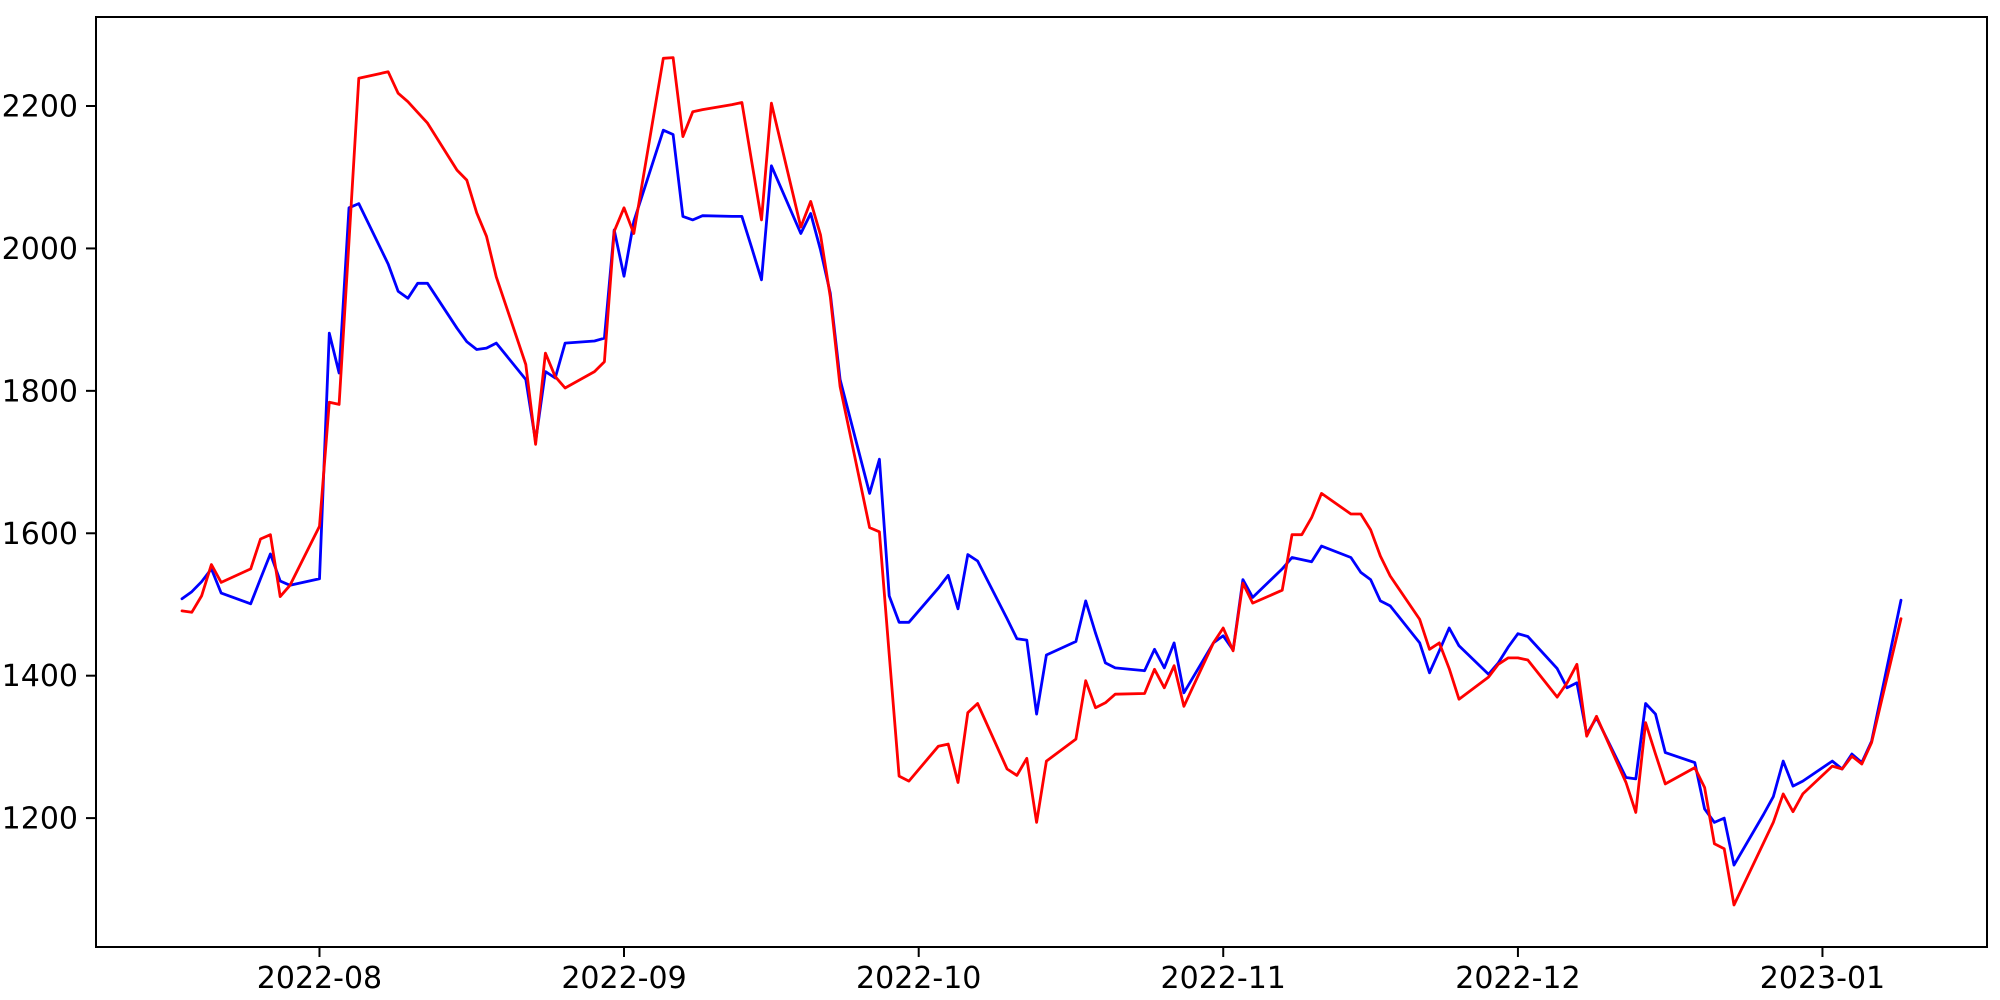 This screenshot has height=1000, width=2000. Describe the element at coordinates (40, 391) in the screenshot. I see `y-tick-label: 1800` at that location.